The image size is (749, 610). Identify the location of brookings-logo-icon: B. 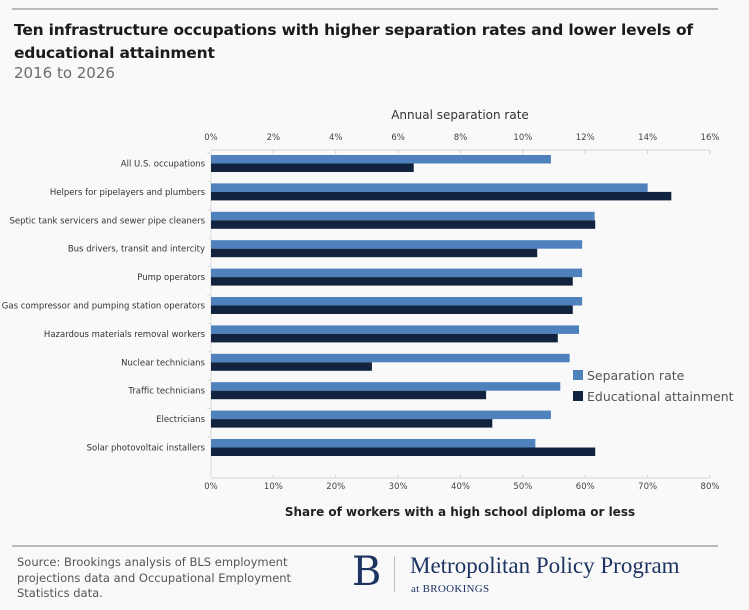
(367, 572).